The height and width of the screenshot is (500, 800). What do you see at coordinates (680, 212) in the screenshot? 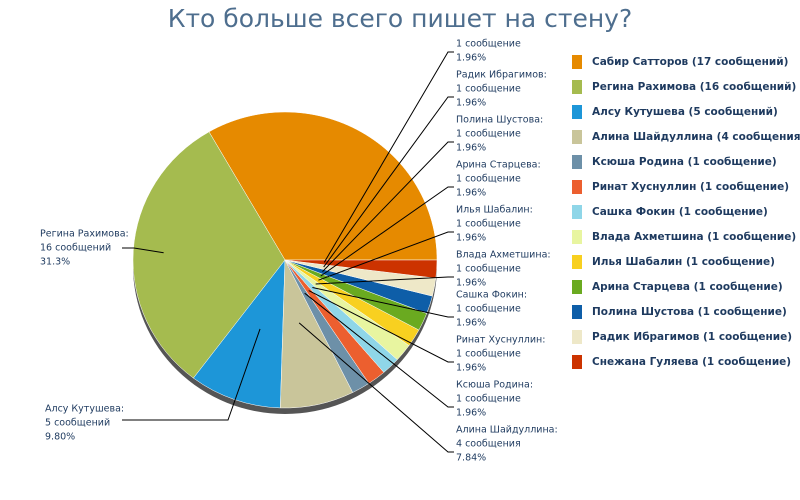
I see `legend-label: Сашка Фокин (1 сообщение)` at bounding box center [680, 212].